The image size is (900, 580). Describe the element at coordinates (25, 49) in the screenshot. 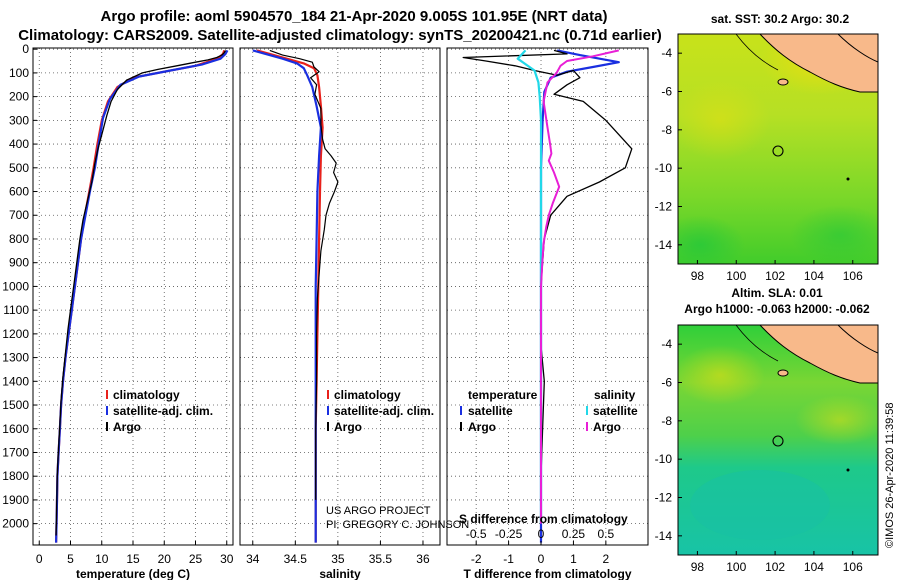

I see `y-tick-label: 0` at that location.